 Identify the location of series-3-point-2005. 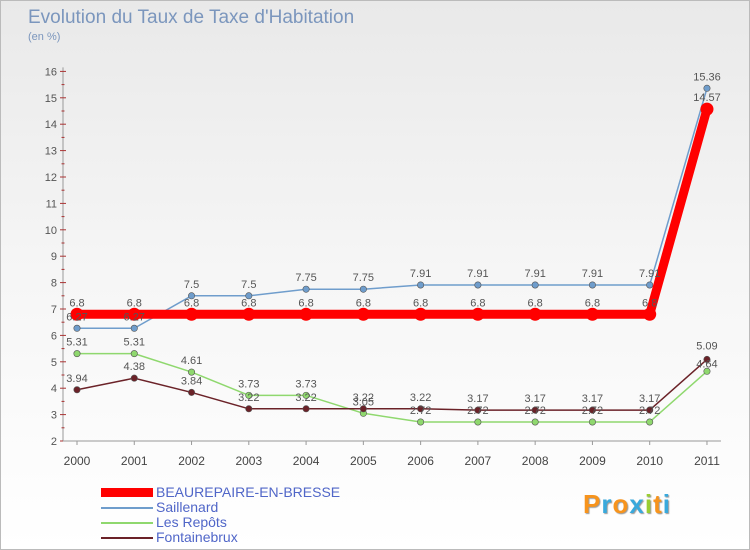
(363, 409).